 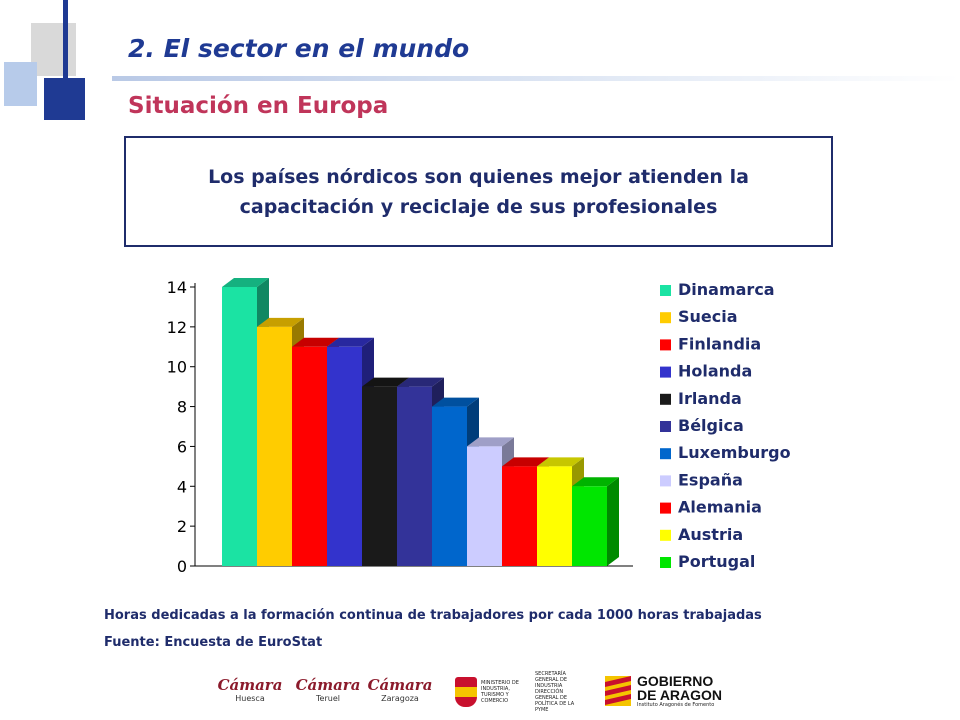 What do you see at coordinates (676, 705) in the screenshot?
I see `gobierno-subtitle: Instituto Aragonés de Fomento` at bounding box center [676, 705].